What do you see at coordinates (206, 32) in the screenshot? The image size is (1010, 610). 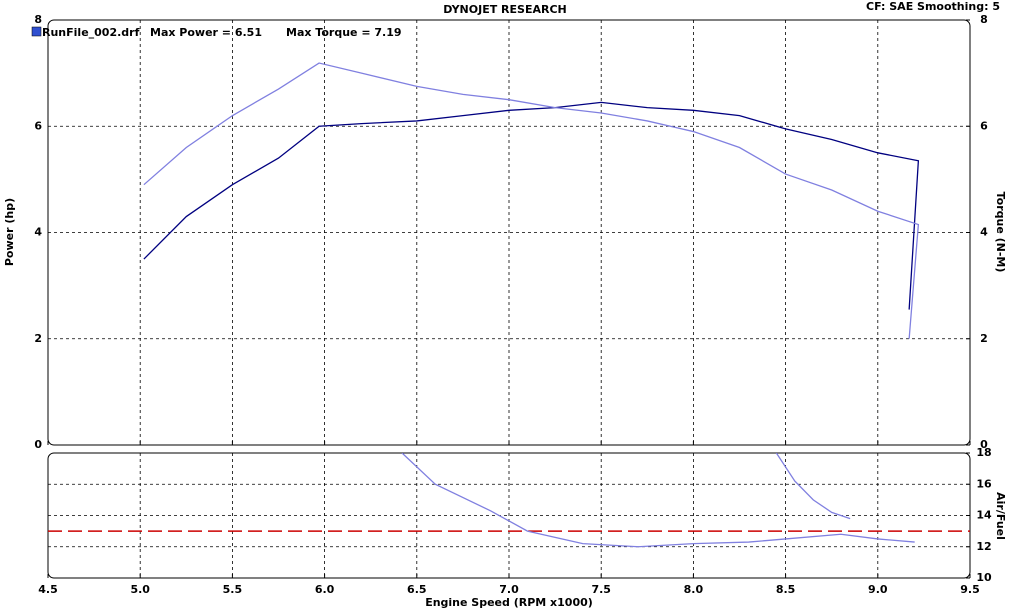 I see `legend-text: Max Power = 6.51` at bounding box center [206, 32].